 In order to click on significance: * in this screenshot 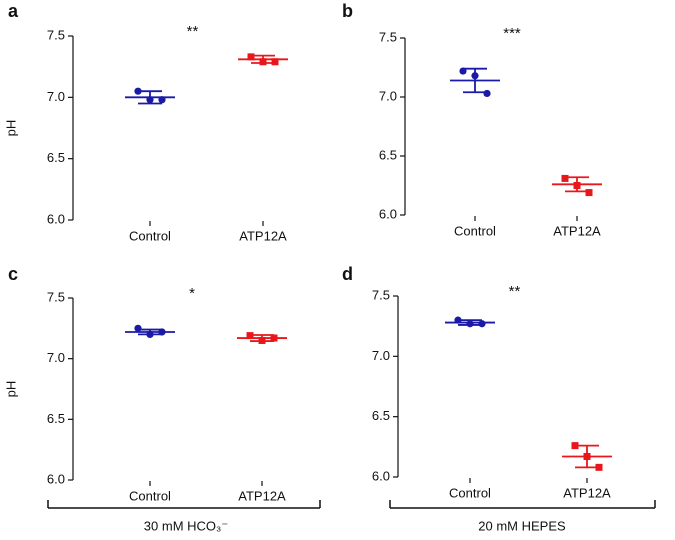, I will do `click(192, 293)`.